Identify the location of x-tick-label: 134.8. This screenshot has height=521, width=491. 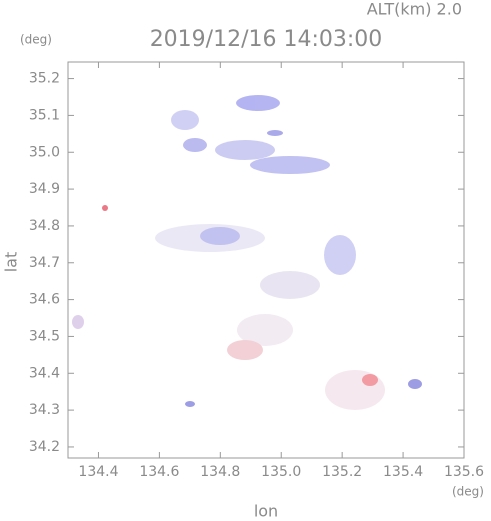
(220, 472).